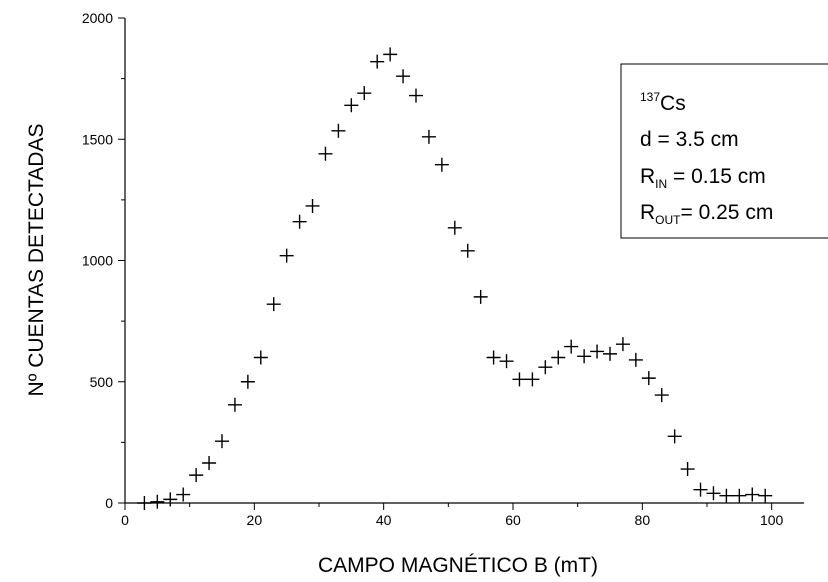 Image resolution: width=828 pixels, height=582 pixels. Describe the element at coordinates (97, 18) in the screenshot. I see `y-tick-label: 2000` at that location.